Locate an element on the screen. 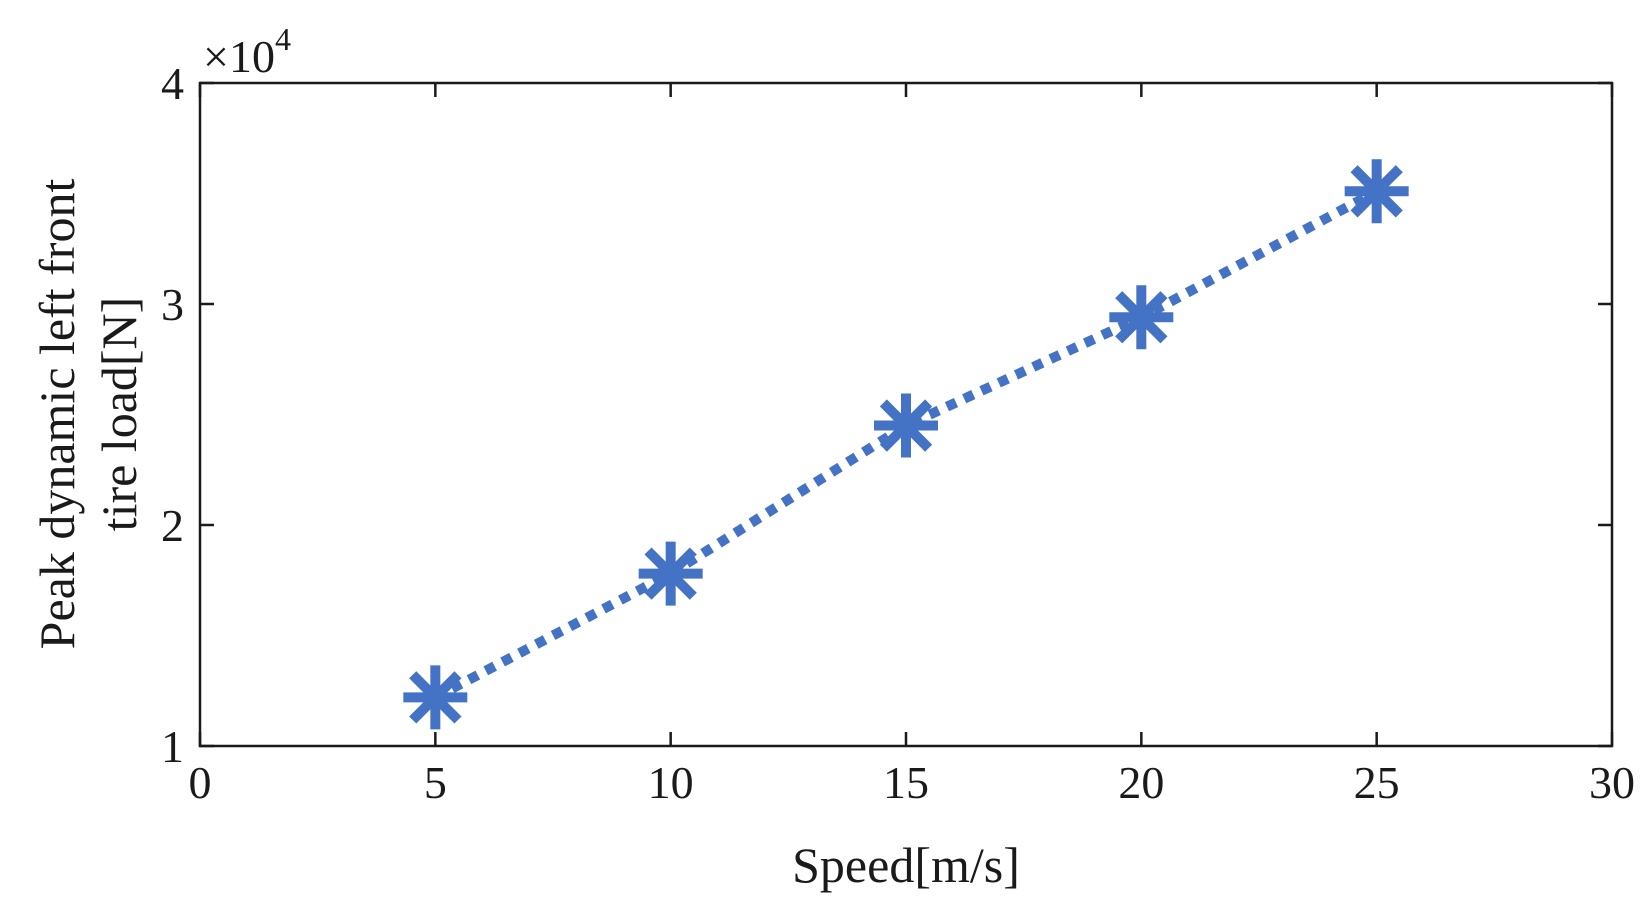 Image resolution: width=1650 pixels, height=909 pixels. x-axis-title: Speed[m/s] is located at coordinates (906, 865).